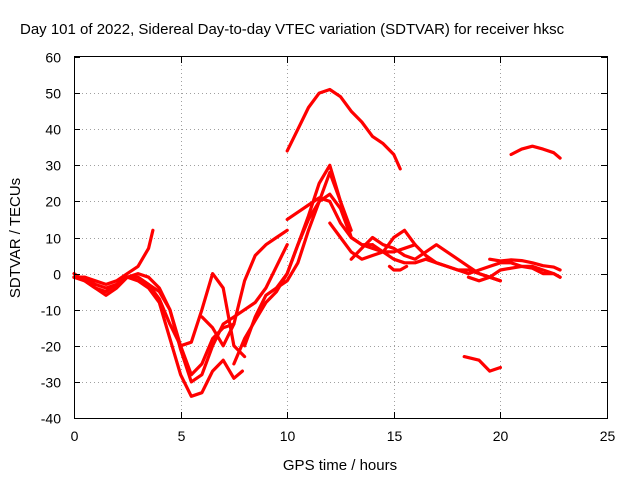 This screenshot has height=480, width=640. What do you see at coordinates (53, 239) in the screenshot?
I see `y-tick-label: 10` at bounding box center [53, 239].